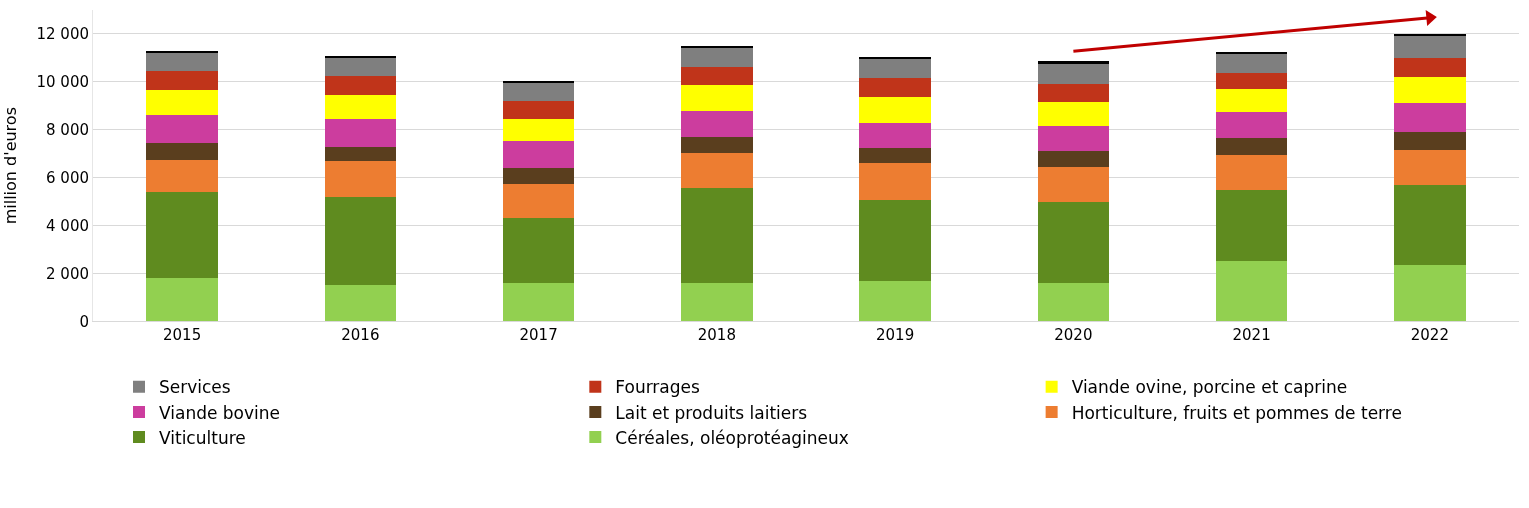 The image size is (1529, 508). What do you see at coordinates (711, 412) in the screenshot?
I see `legend-label: Lait et produits laitiers` at bounding box center [711, 412].